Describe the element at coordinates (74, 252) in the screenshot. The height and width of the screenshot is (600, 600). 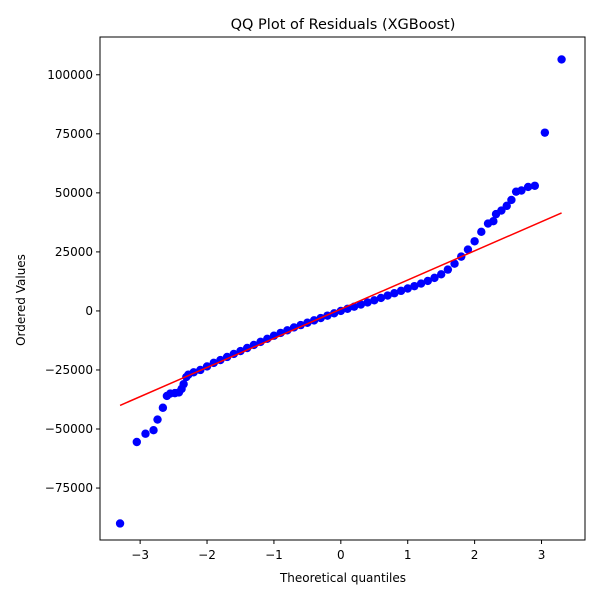
I see `y-tick-label-4: 25000` at that location.